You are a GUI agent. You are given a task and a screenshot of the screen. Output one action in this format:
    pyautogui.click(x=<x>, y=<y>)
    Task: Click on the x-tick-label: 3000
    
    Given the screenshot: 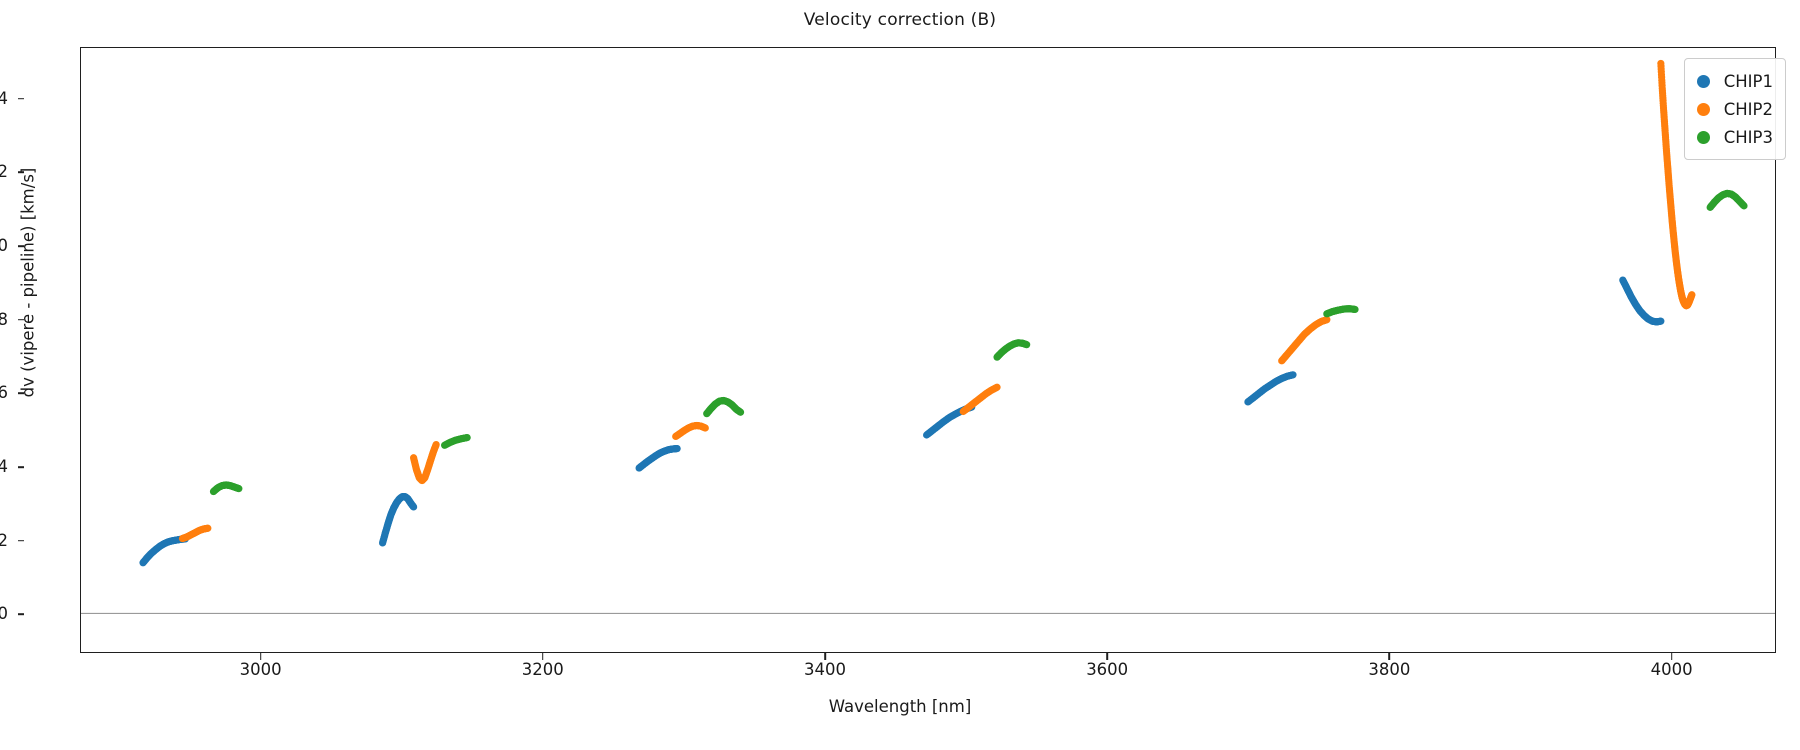 What is the action you would take?
    pyautogui.click(x=260, y=669)
    